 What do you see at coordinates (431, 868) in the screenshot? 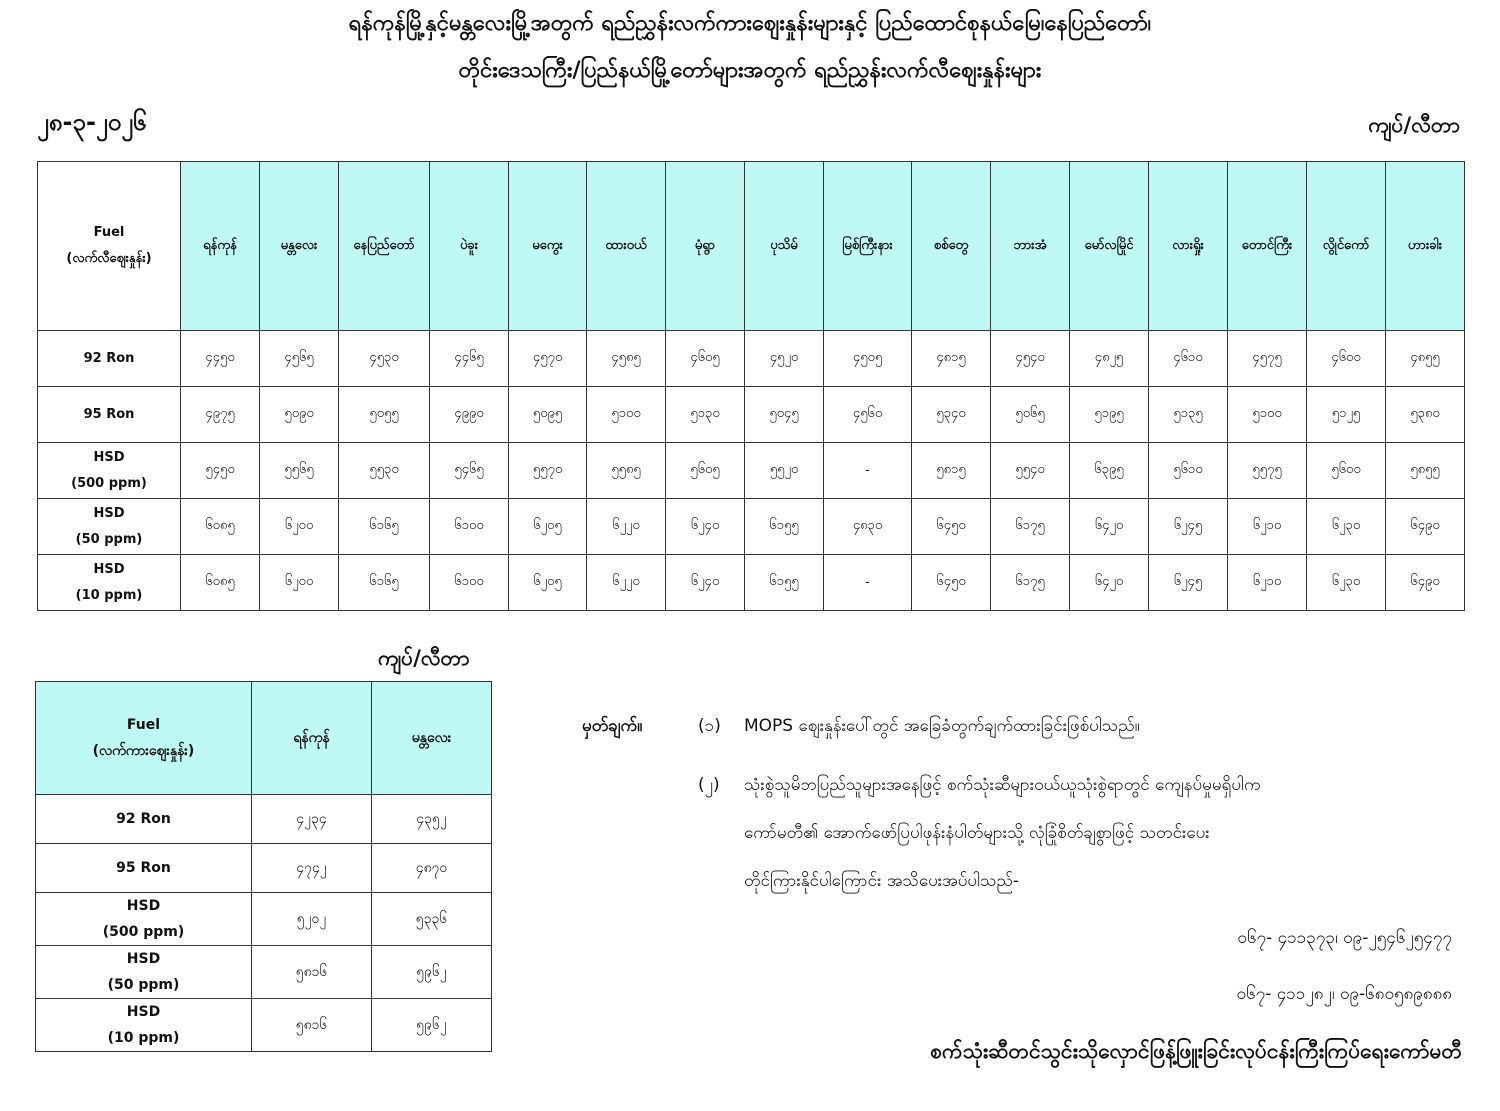
I see `price-cell: ၄၈၇၀` at bounding box center [431, 868].